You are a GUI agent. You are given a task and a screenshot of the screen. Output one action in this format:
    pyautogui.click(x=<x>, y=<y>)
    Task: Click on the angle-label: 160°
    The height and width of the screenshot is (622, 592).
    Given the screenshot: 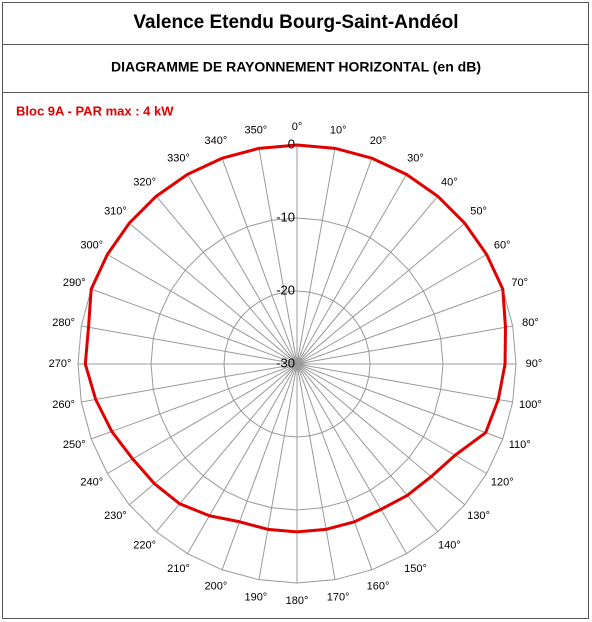 What is the action you would take?
    pyautogui.click(x=378, y=587)
    